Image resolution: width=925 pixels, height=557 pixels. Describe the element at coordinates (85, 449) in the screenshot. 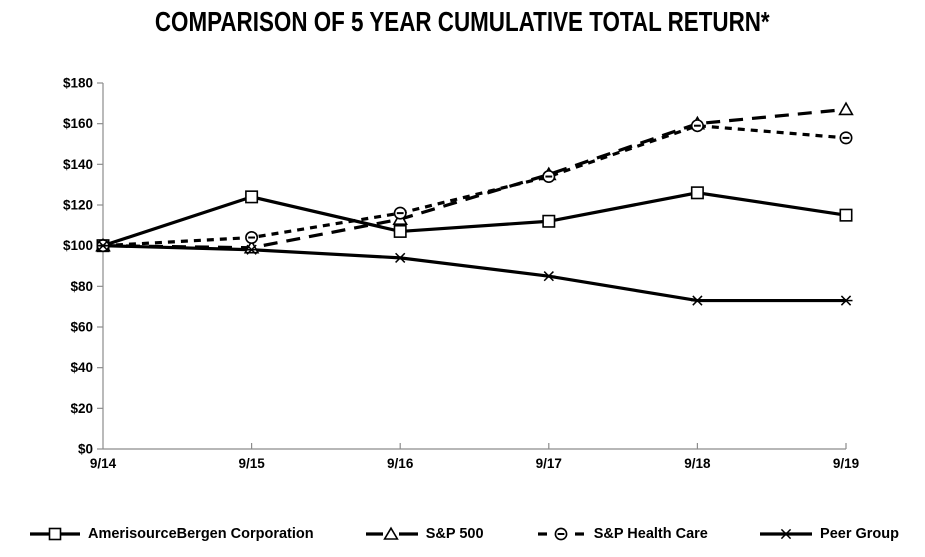

I see `y-tick-label: $0` at that location.